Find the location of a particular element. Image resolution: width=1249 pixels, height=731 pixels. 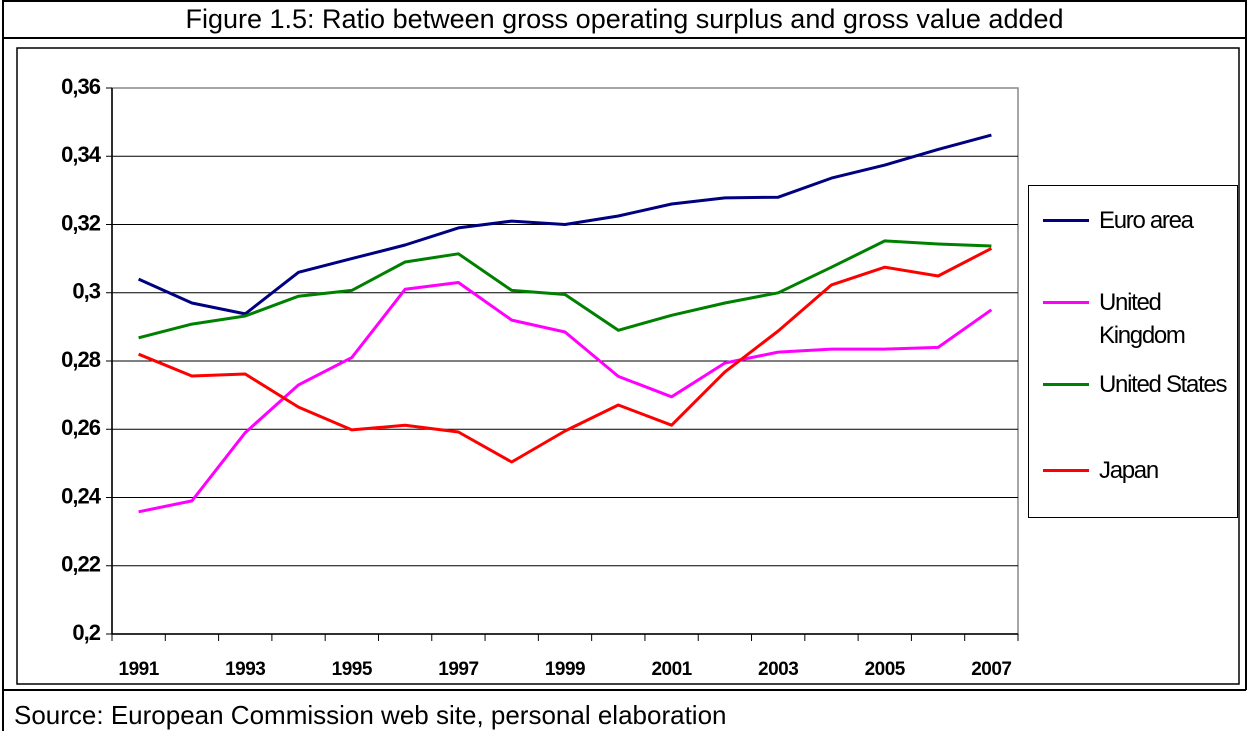

x-tick-label: 2005 is located at coordinates (885, 669).